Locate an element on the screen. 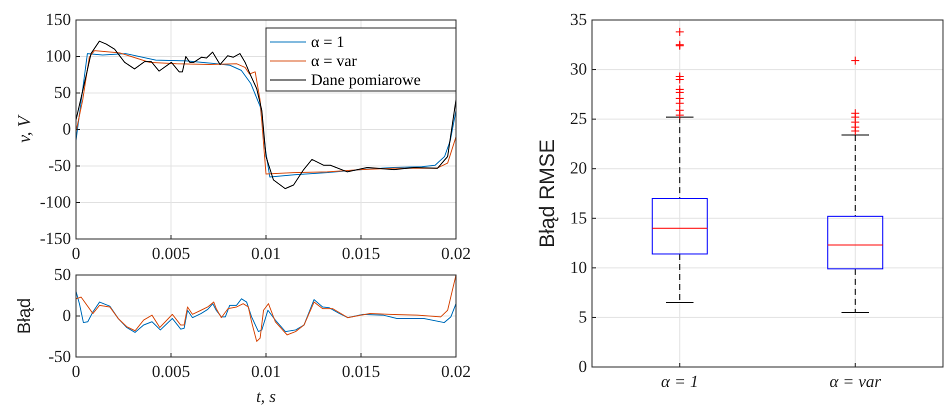  x-axis-title: t, s is located at coordinates (266, 396).